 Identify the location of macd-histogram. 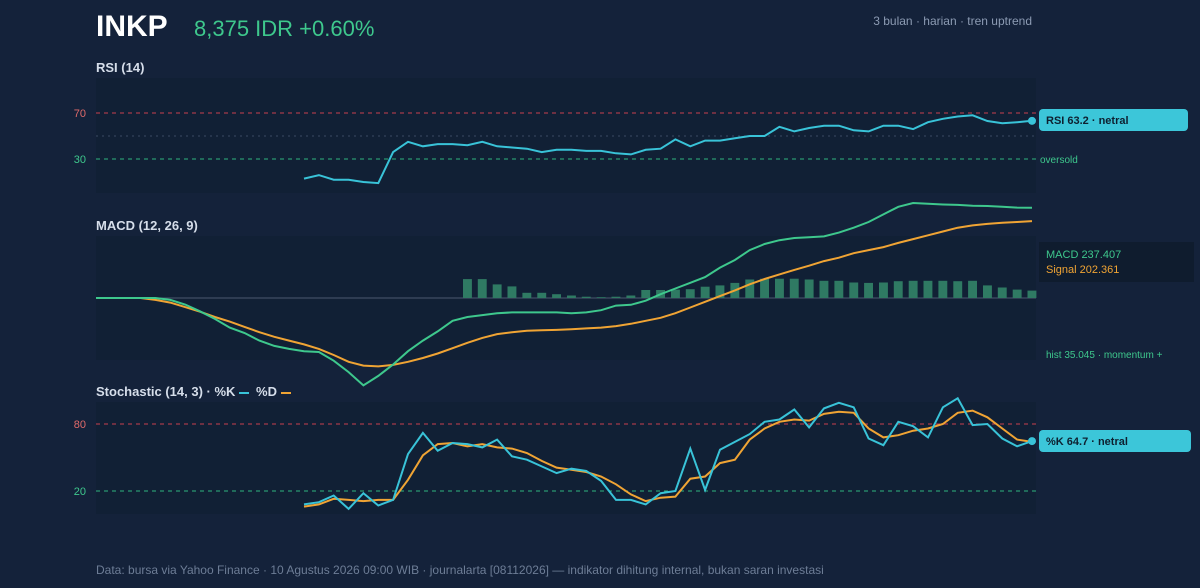
(750, 288).